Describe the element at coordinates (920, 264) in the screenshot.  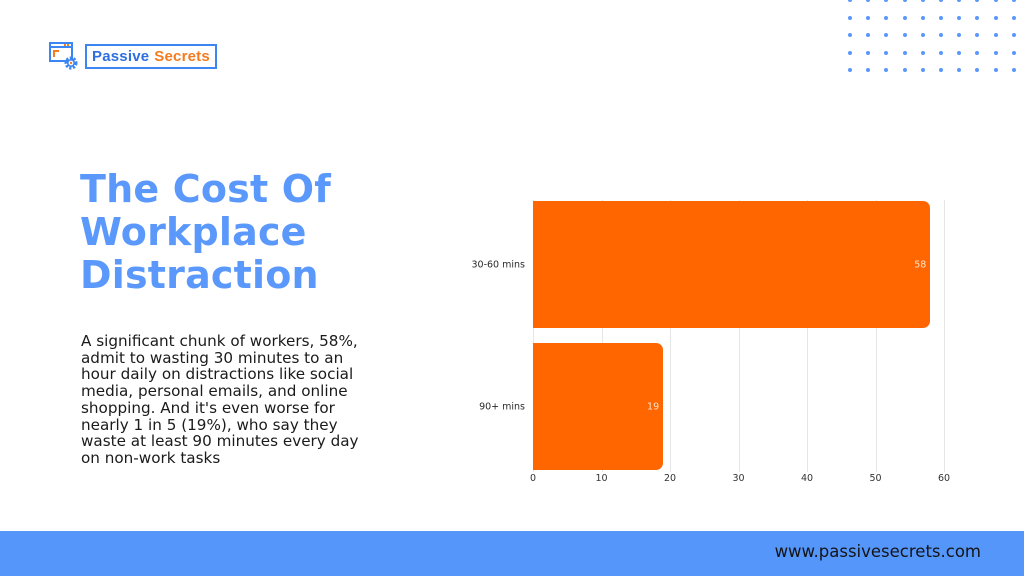
I see `bar-data-label: 58` at that location.